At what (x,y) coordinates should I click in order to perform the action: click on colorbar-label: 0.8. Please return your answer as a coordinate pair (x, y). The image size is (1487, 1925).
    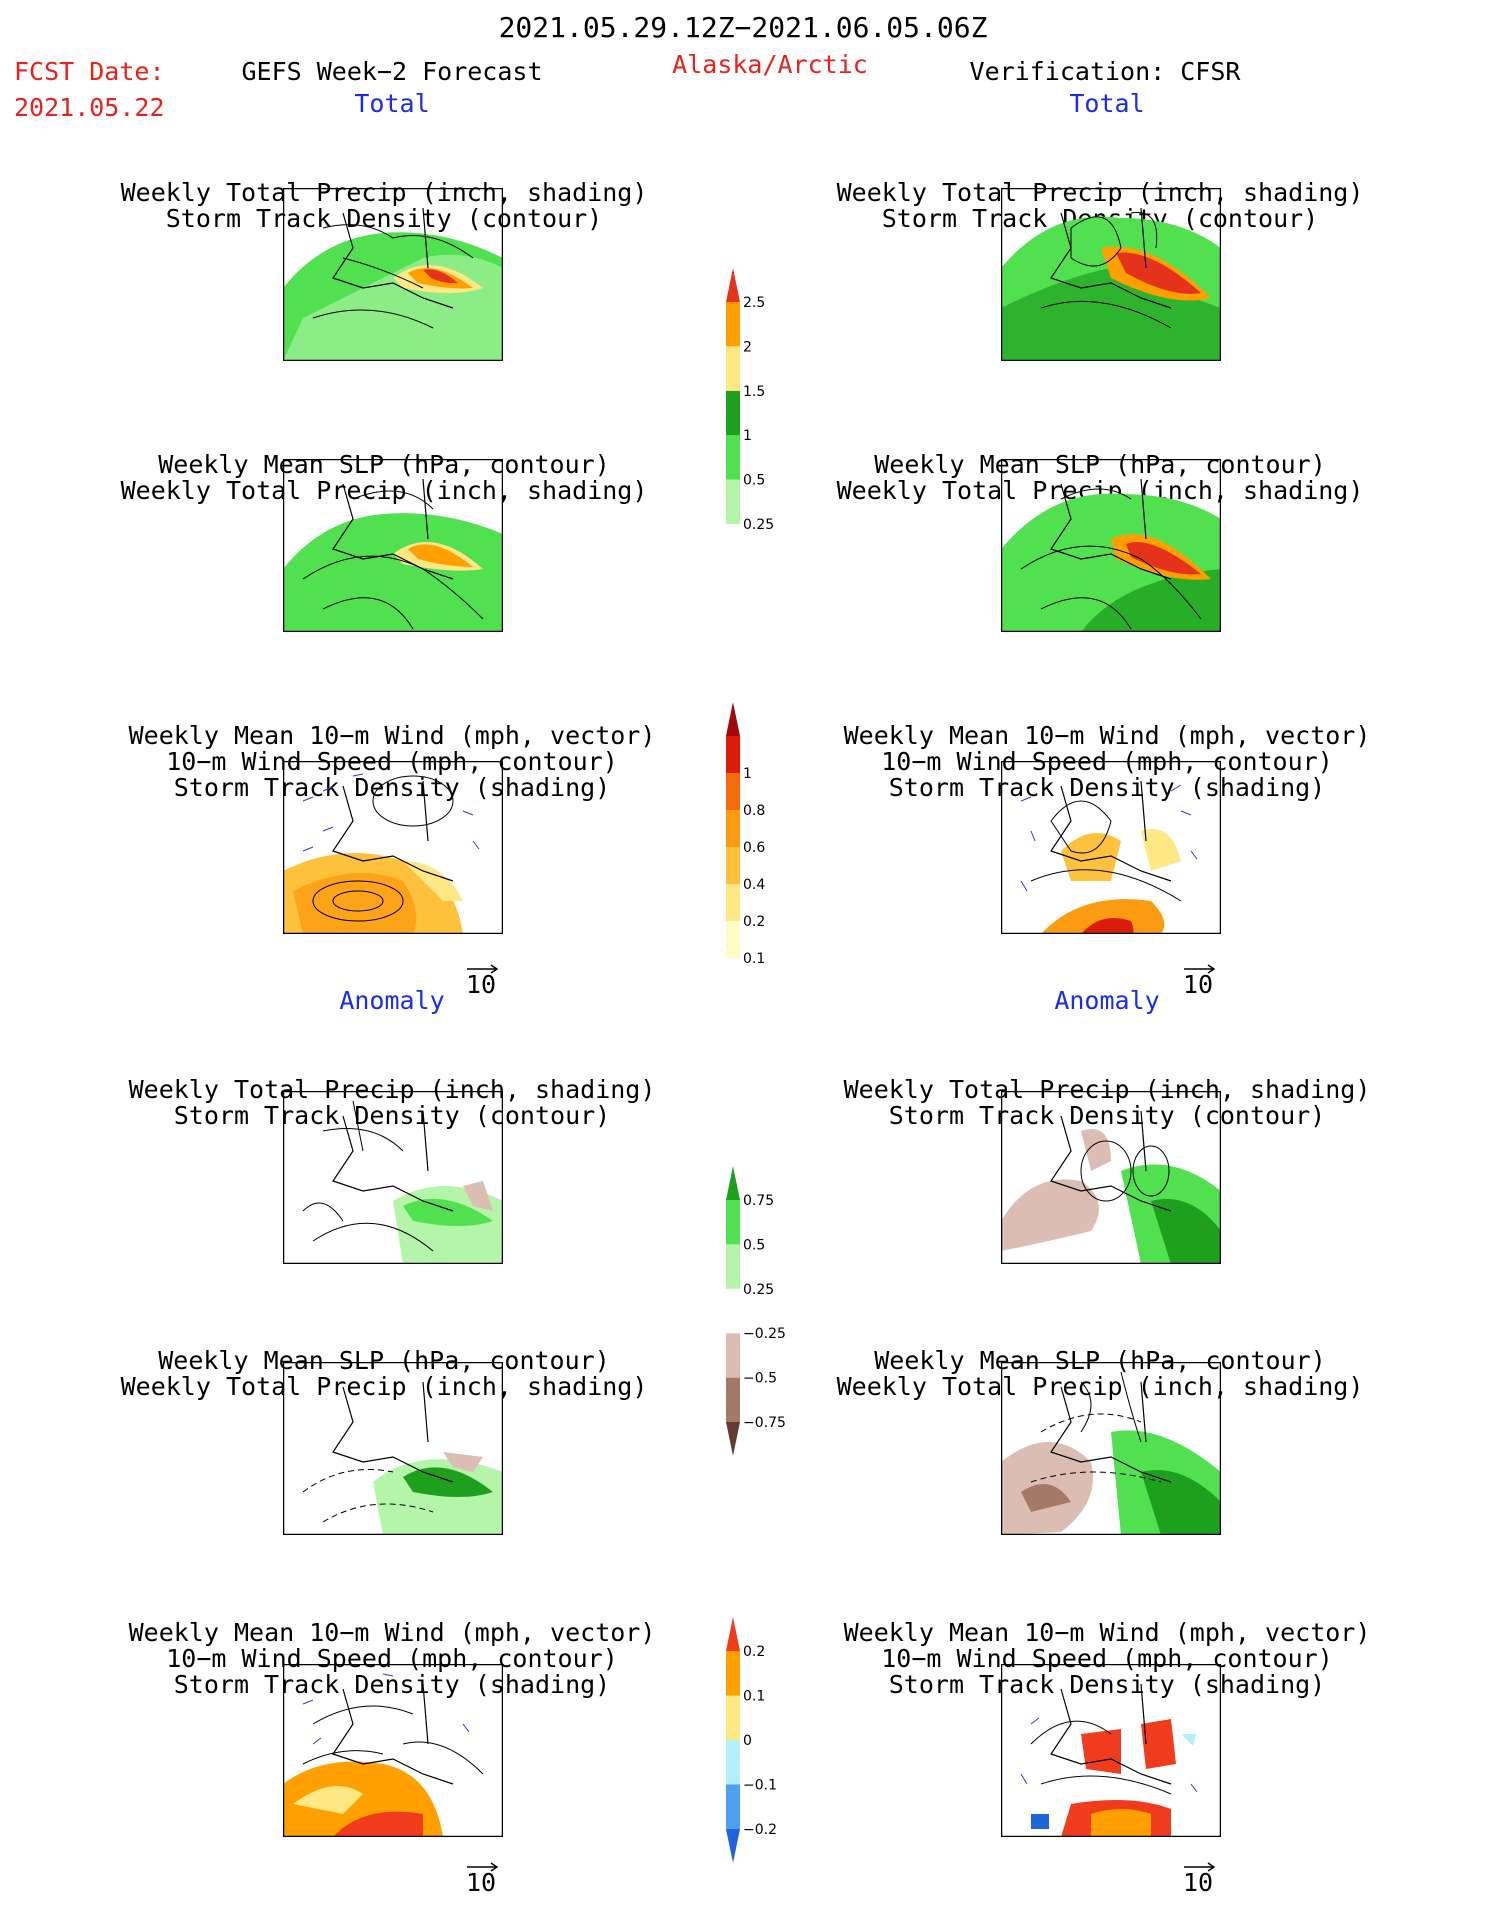
    Looking at the image, I should click on (754, 811).